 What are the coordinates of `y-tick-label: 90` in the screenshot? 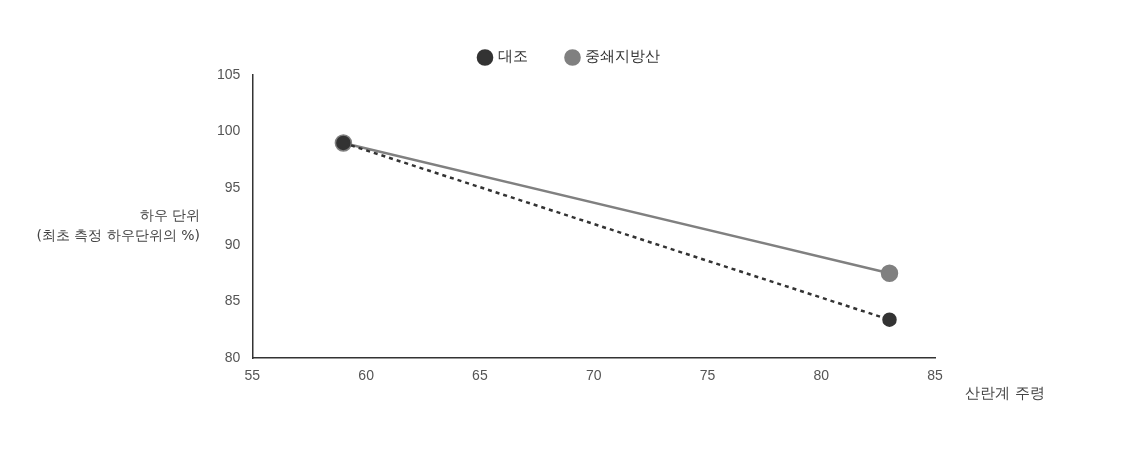 It's located at (232, 243).